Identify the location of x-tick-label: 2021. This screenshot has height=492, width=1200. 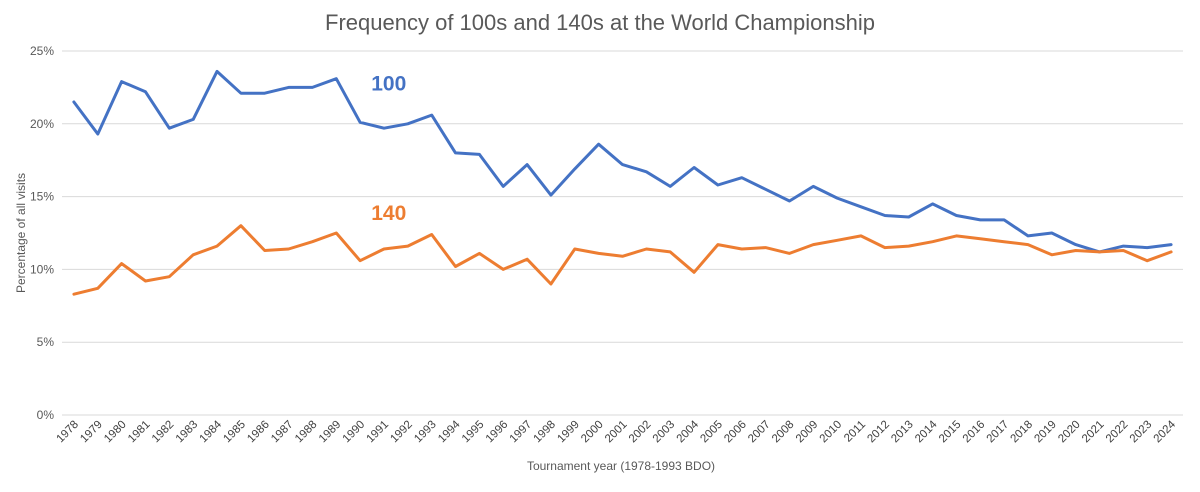
(1093, 432).